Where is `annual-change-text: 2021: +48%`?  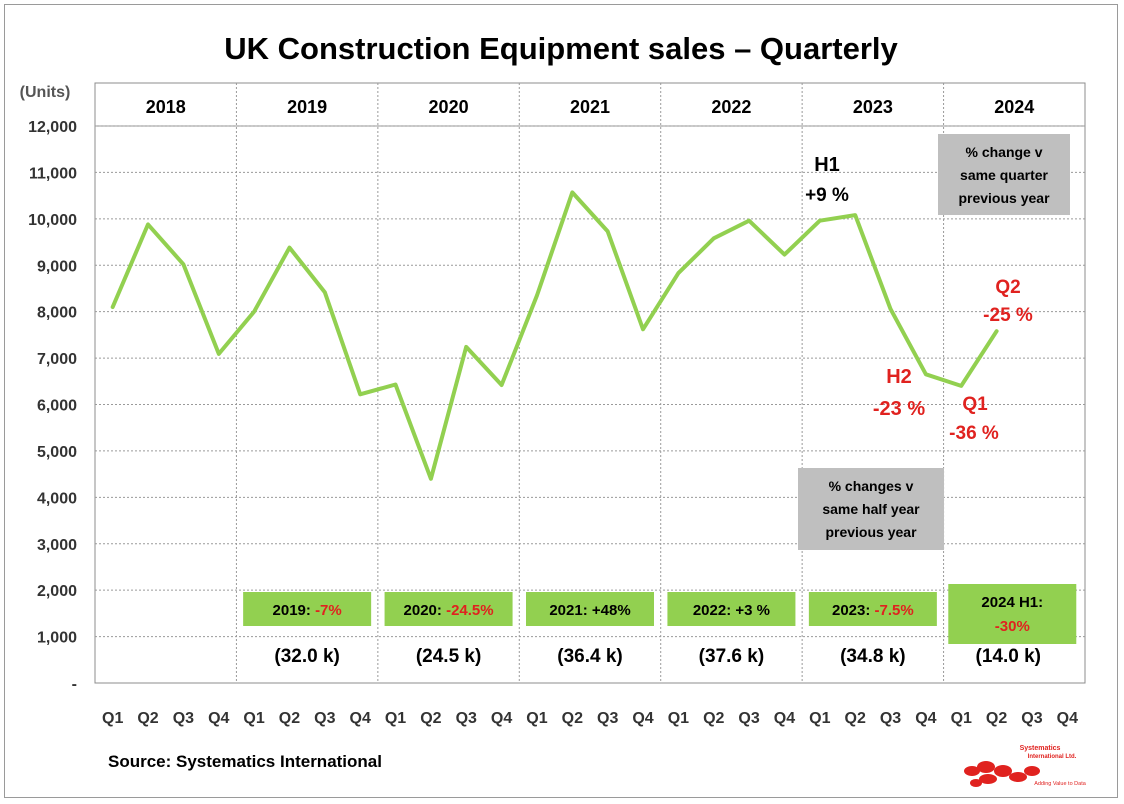 annual-change-text: 2021: +48% is located at coordinates (589, 610).